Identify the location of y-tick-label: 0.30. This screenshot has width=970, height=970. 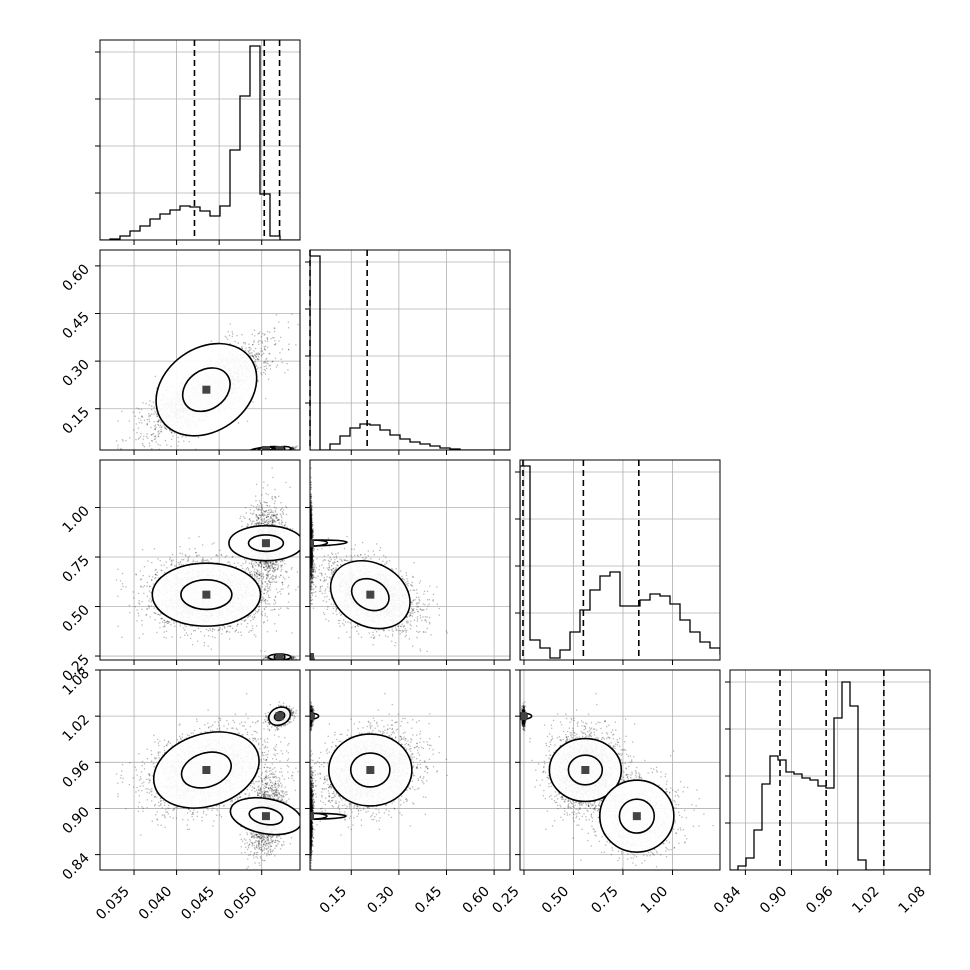
(75, 373).